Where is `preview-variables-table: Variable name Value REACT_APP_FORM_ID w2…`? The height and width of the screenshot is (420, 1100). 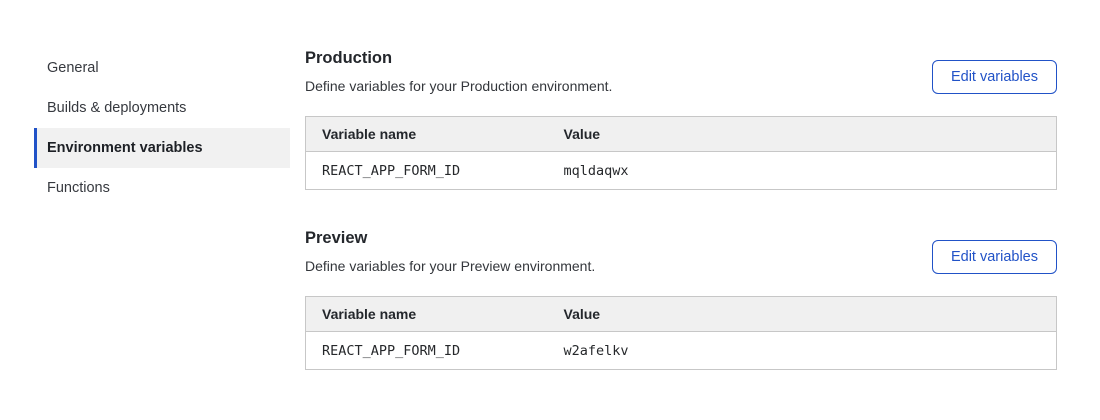 preview-variables-table: Variable name Value REACT_APP_FORM_ID w2… is located at coordinates (681, 333).